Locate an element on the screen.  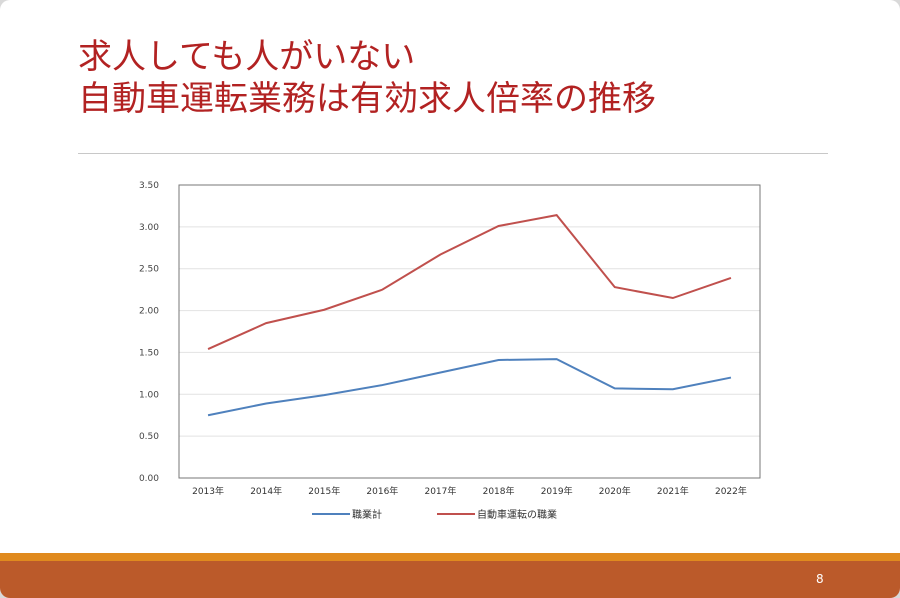
y-tick-label: 0.50 is located at coordinates (149, 437).